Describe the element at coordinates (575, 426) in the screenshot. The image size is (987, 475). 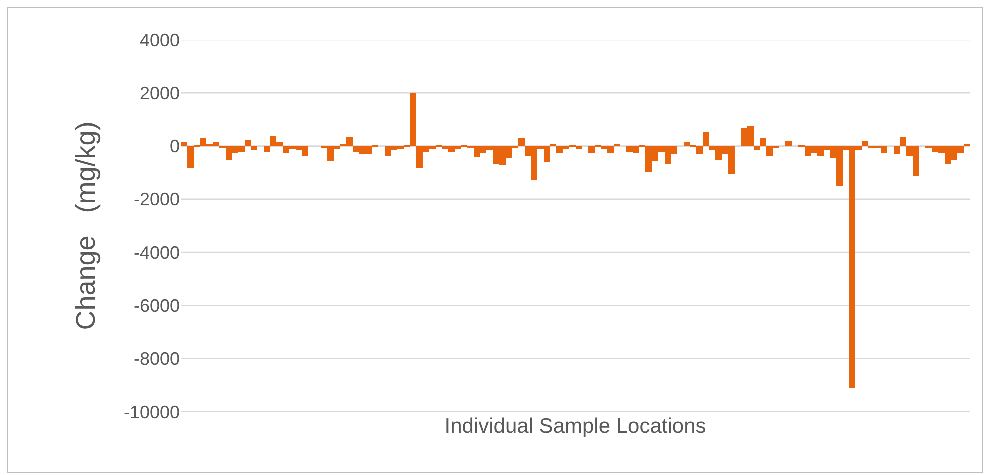
I see `x-axis-title: Individual Sample Locations` at that location.